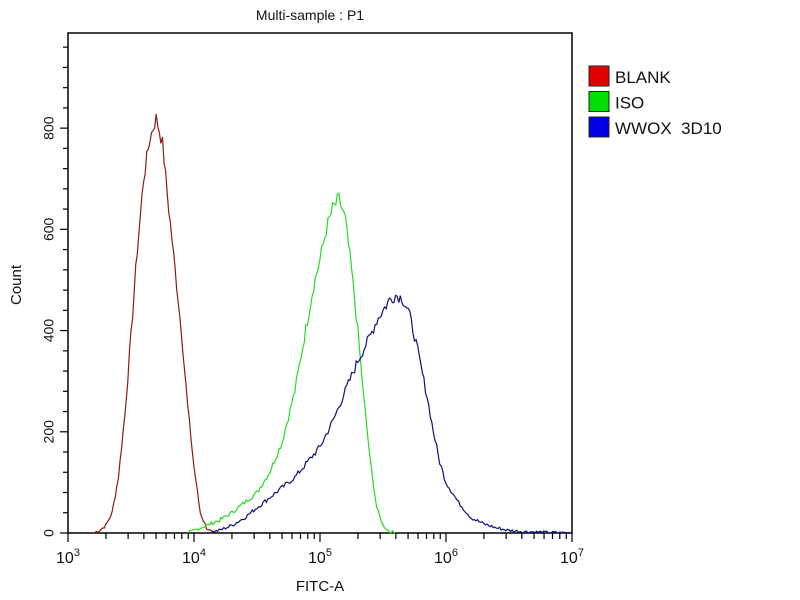 Image resolution: width=800 pixels, height=600 pixels. Describe the element at coordinates (320, 586) in the screenshot. I see `x-axis-label: FITC-A` at that location.